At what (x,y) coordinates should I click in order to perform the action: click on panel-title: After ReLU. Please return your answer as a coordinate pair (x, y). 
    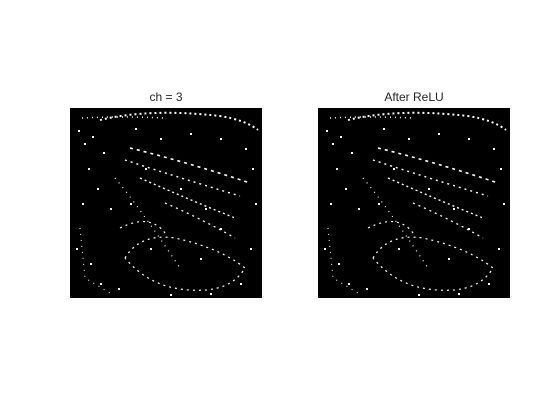
    Looking at the image, I should click on (414, 97).